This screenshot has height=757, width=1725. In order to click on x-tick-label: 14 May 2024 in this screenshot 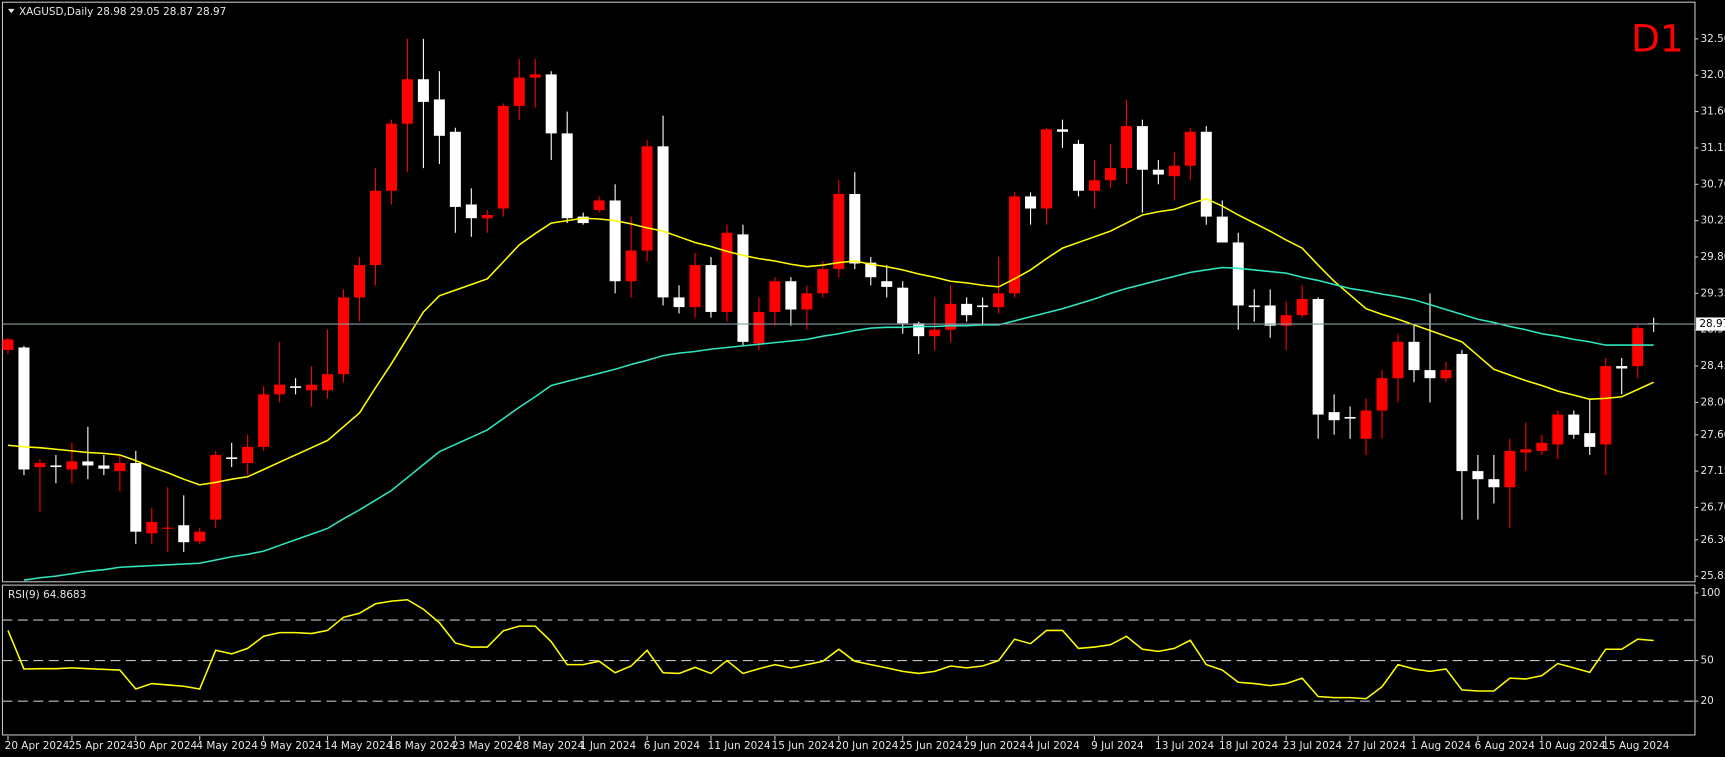, I will do `click(358, 746)`.